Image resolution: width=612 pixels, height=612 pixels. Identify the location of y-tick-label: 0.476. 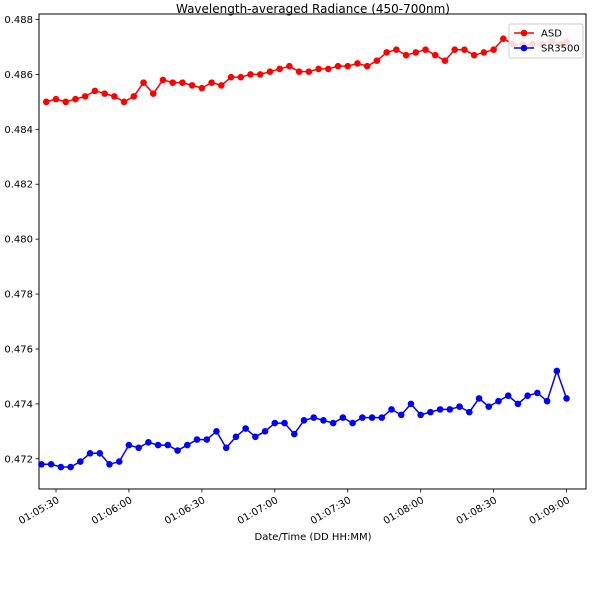
(18, 349).